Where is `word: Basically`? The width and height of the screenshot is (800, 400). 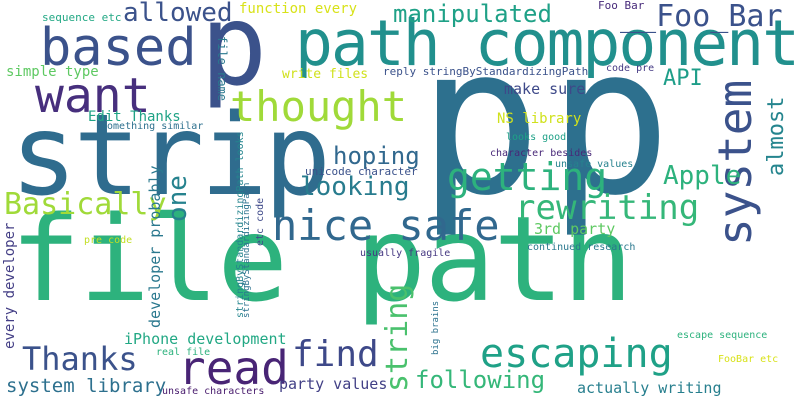 word: Basically is located at coordinates (85, 204).